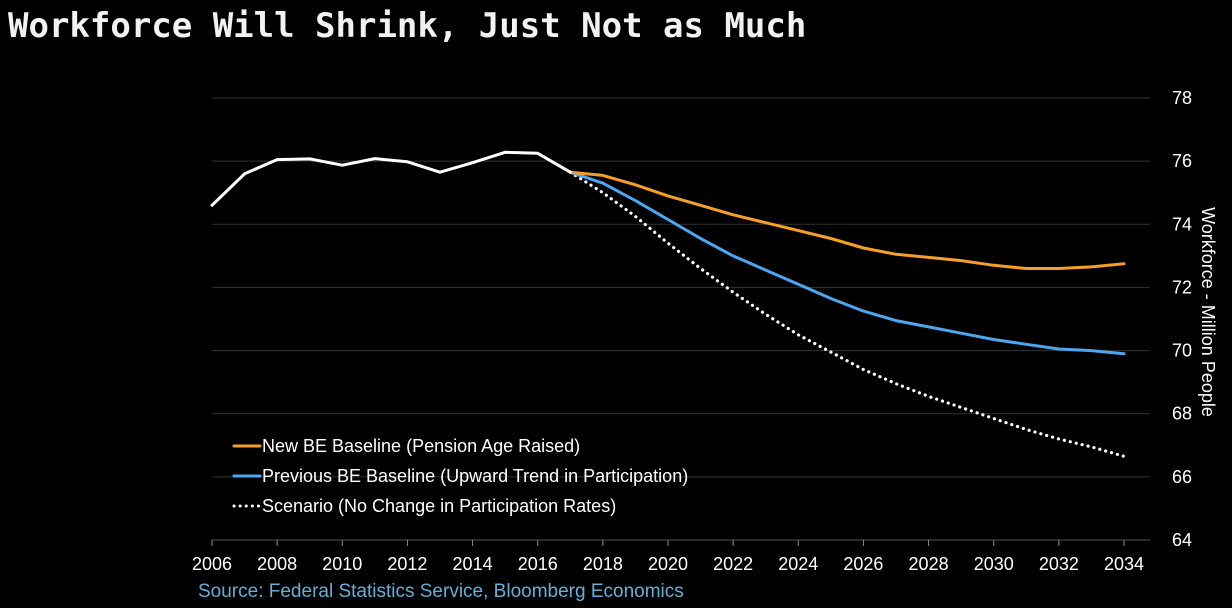 This screenshot has height=608, width=1232. Describe the element at coordinates (1182, 287) in the screenshot. I see `y-tick-label: 72` at that location.